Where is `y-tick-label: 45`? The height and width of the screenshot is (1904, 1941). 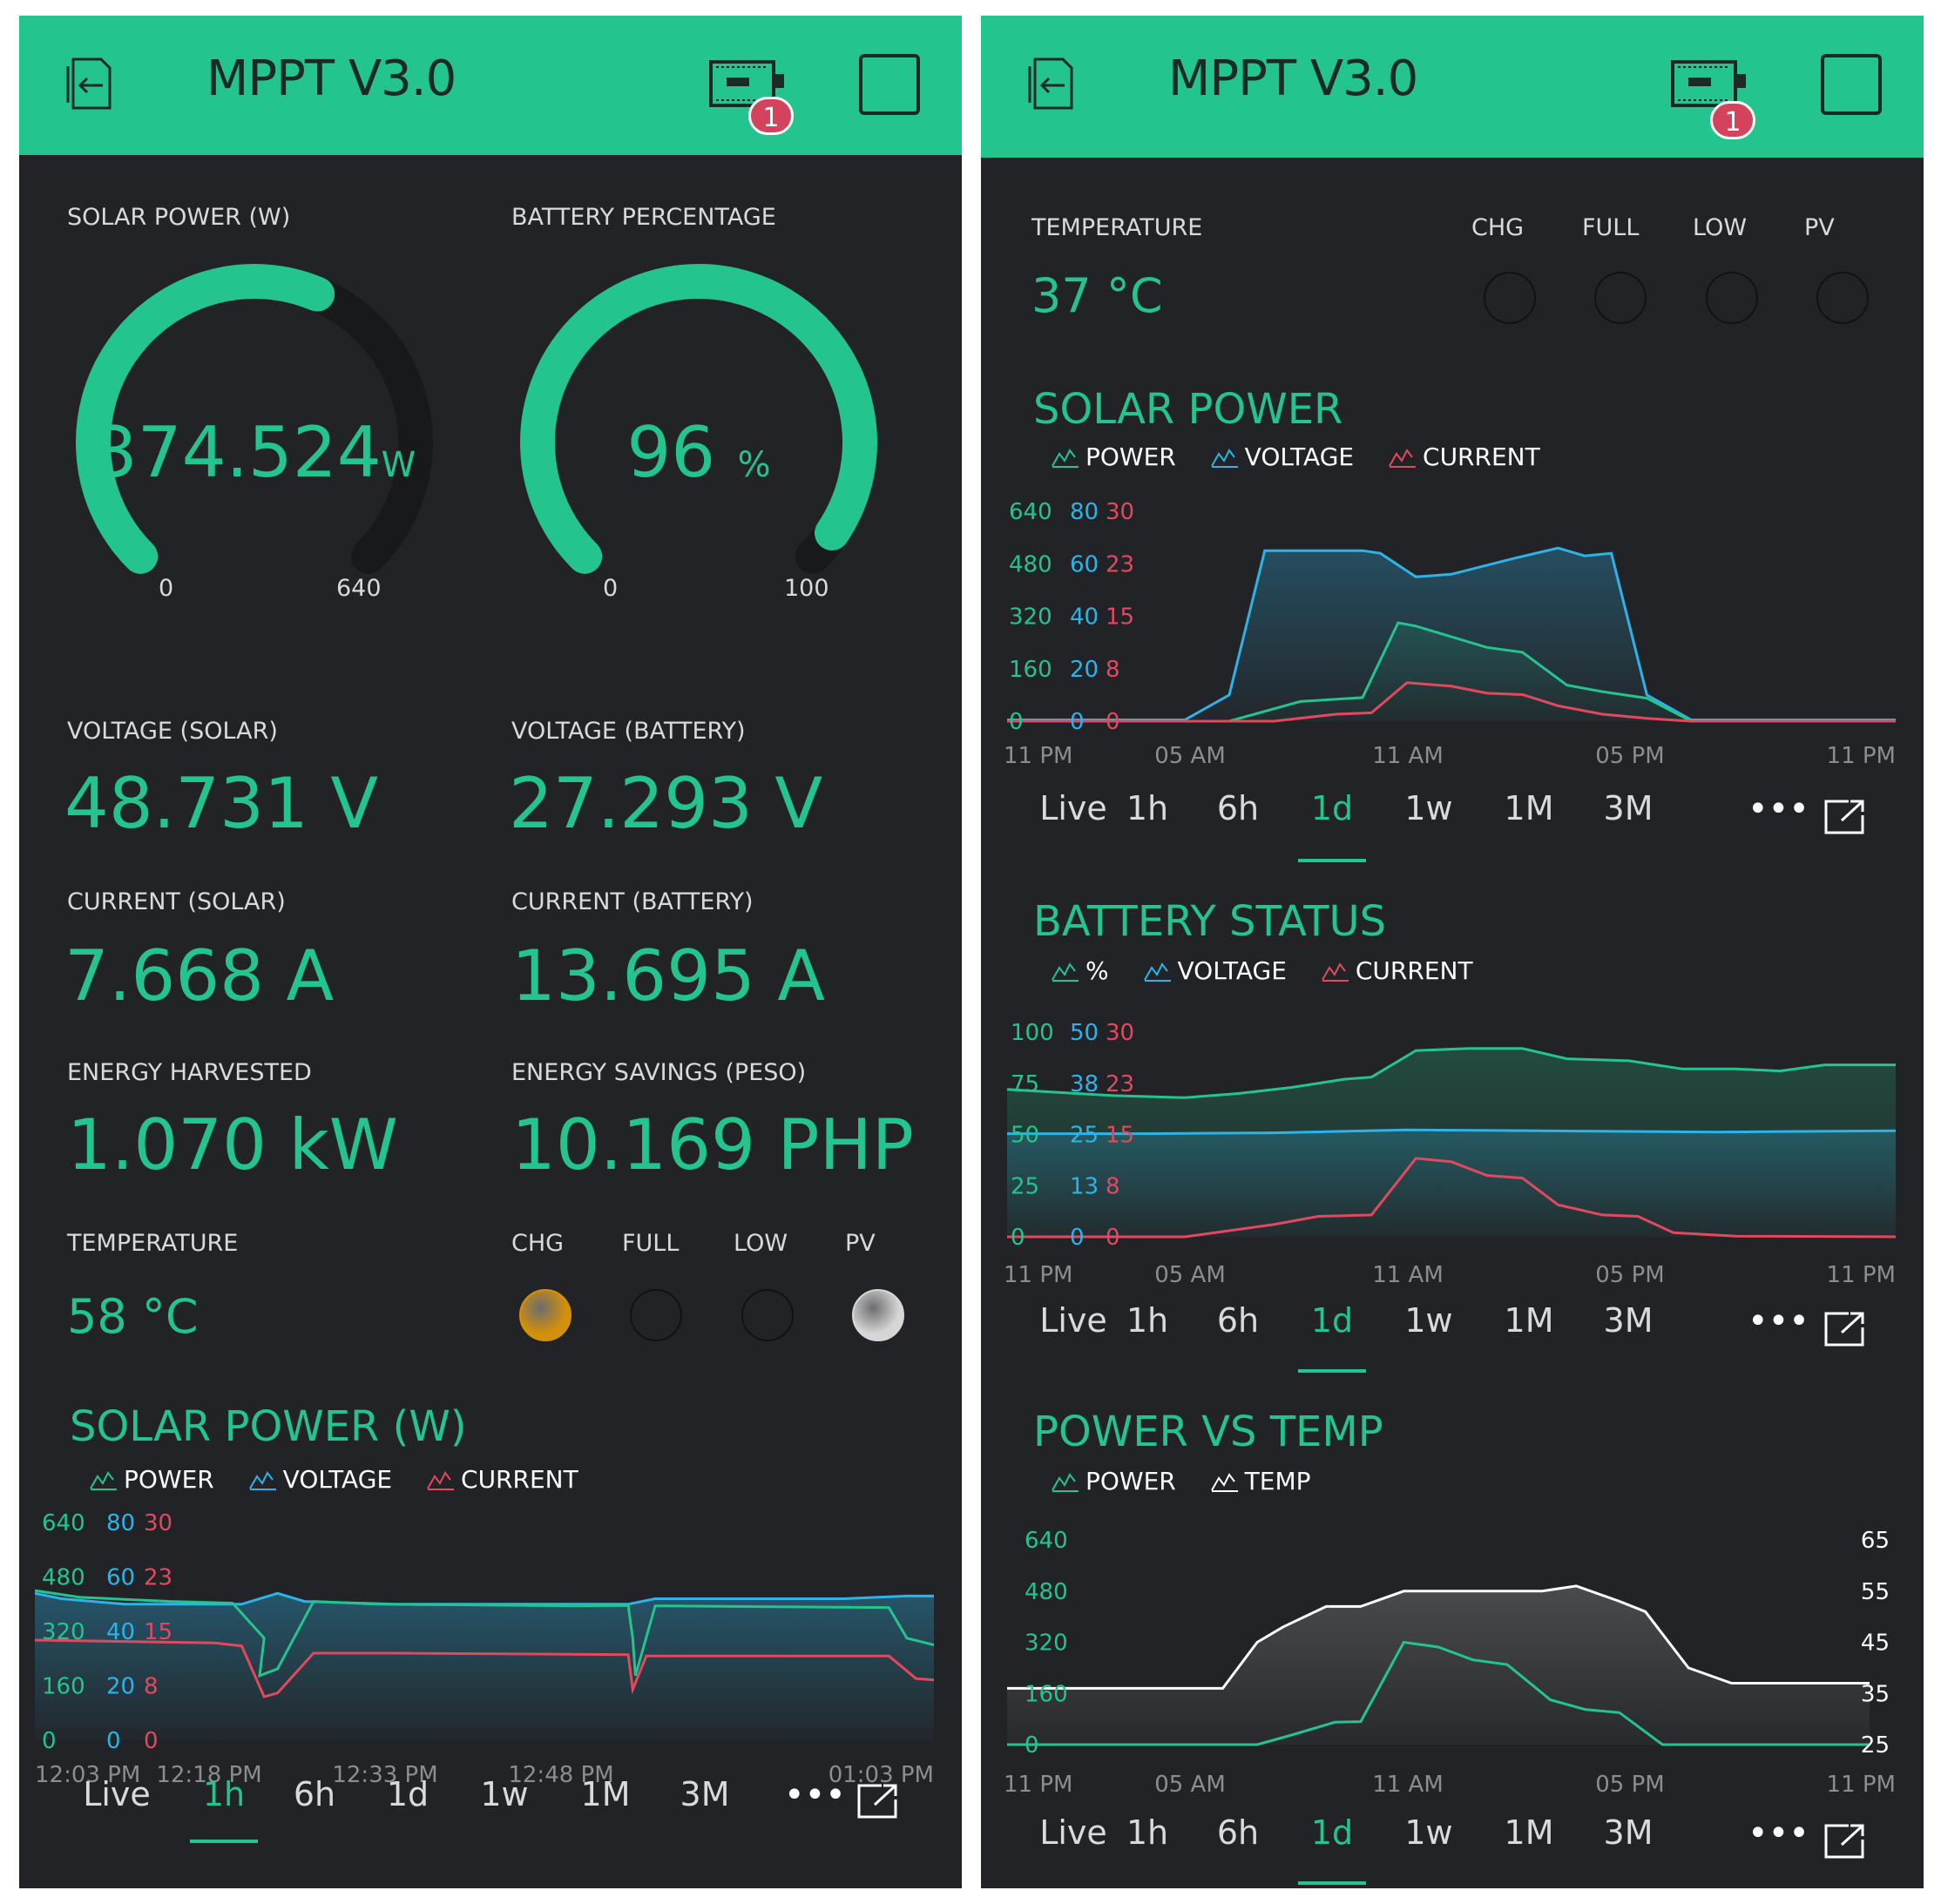
y-tick-label: 45 is located at coordinates (1875, 1644).